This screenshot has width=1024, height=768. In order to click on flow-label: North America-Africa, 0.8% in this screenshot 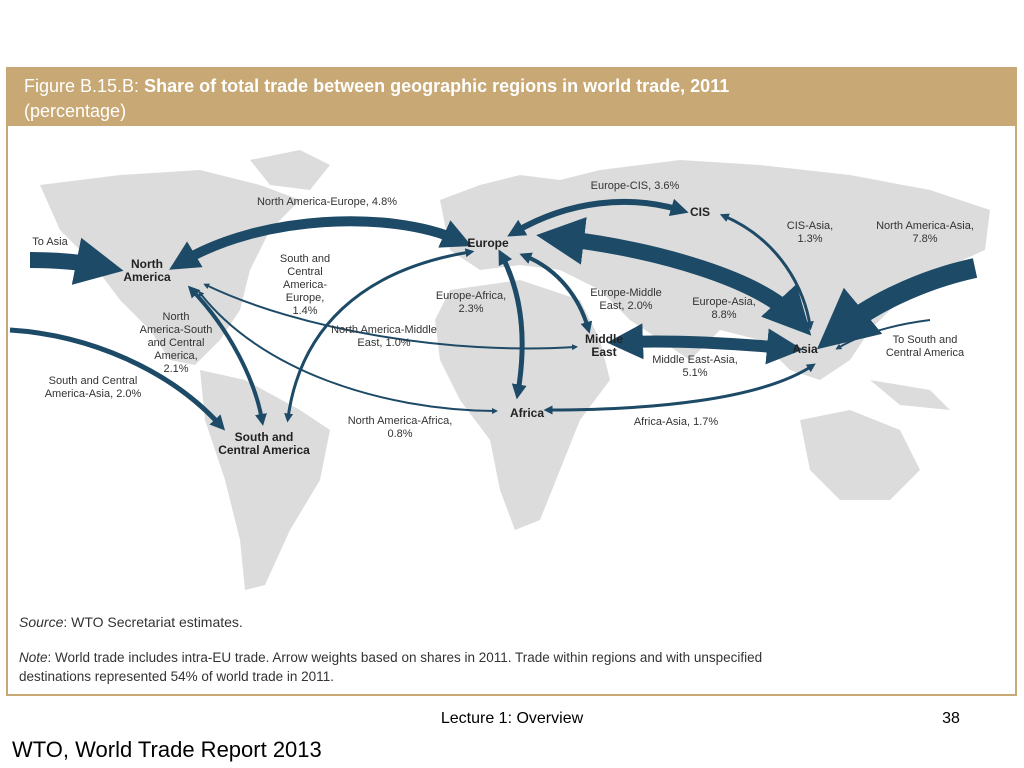, I will do `click(400, 427)`.